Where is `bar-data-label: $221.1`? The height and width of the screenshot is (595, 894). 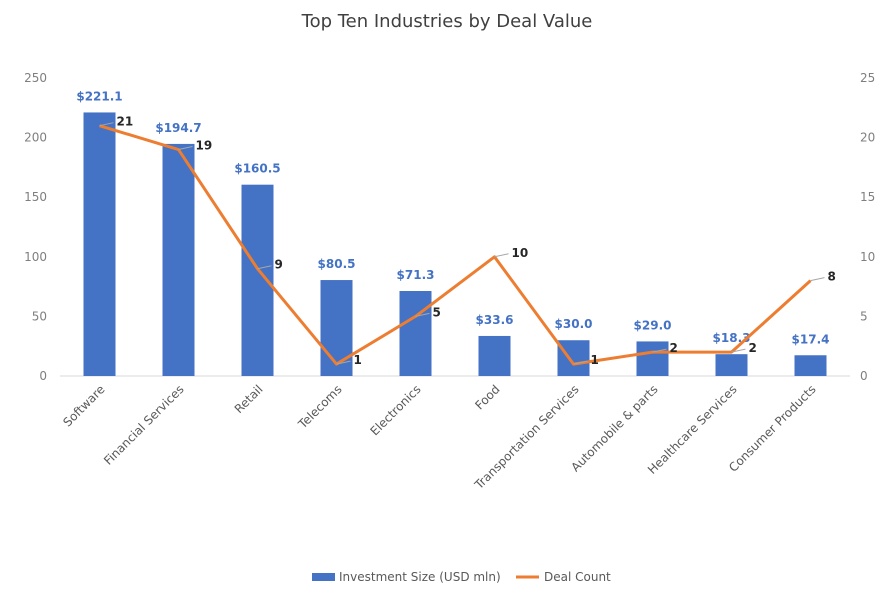 bar-data-label: $221.1 is located at coordinates (99, 96).